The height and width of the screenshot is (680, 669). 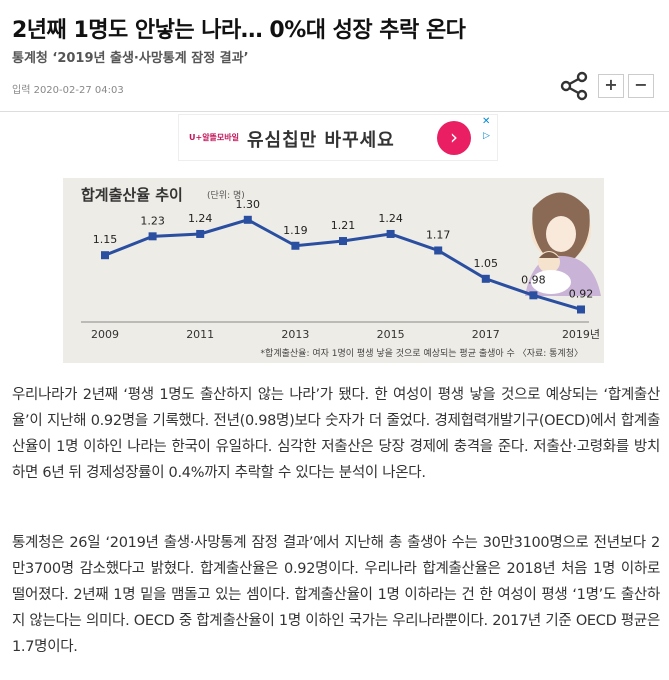 What do you see at coordinates (295, 334) in the screenshot?
I see `x-tick-label-2013: 2013` at bounding box center [295, 334].